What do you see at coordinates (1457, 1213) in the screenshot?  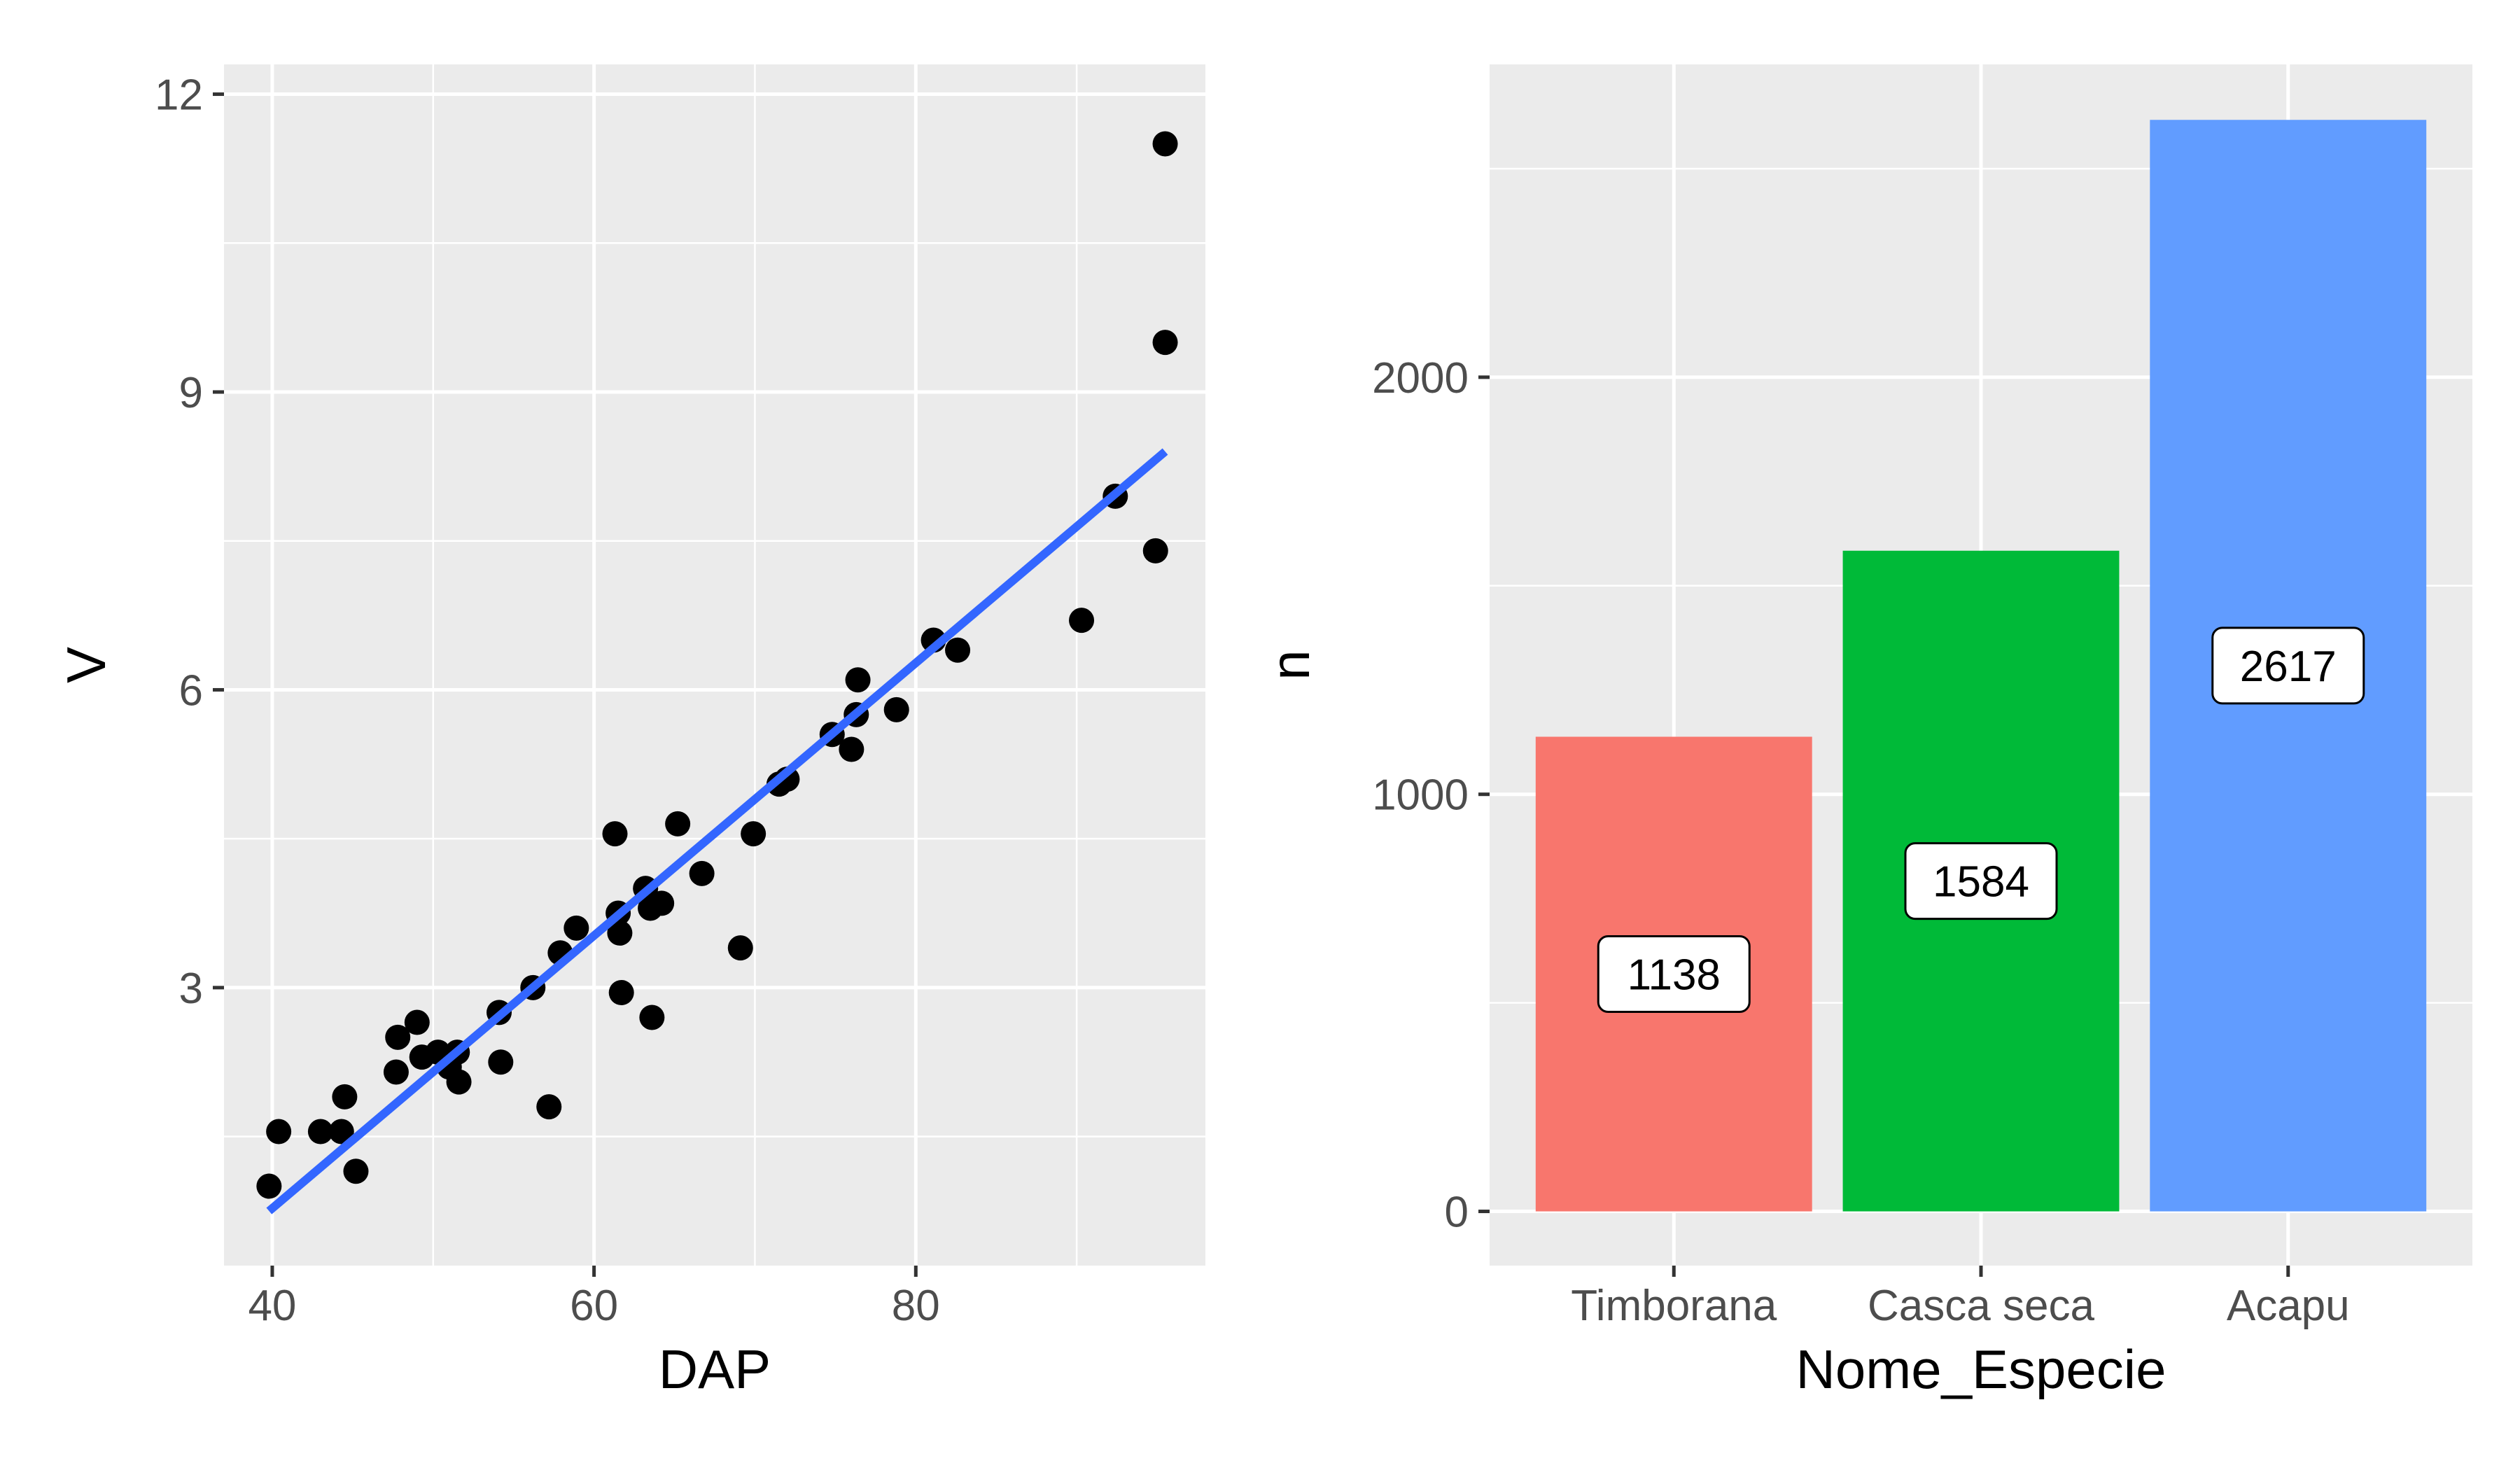 I see `bar-y-tick-label: 0` at bounding box center [1457, 1213].